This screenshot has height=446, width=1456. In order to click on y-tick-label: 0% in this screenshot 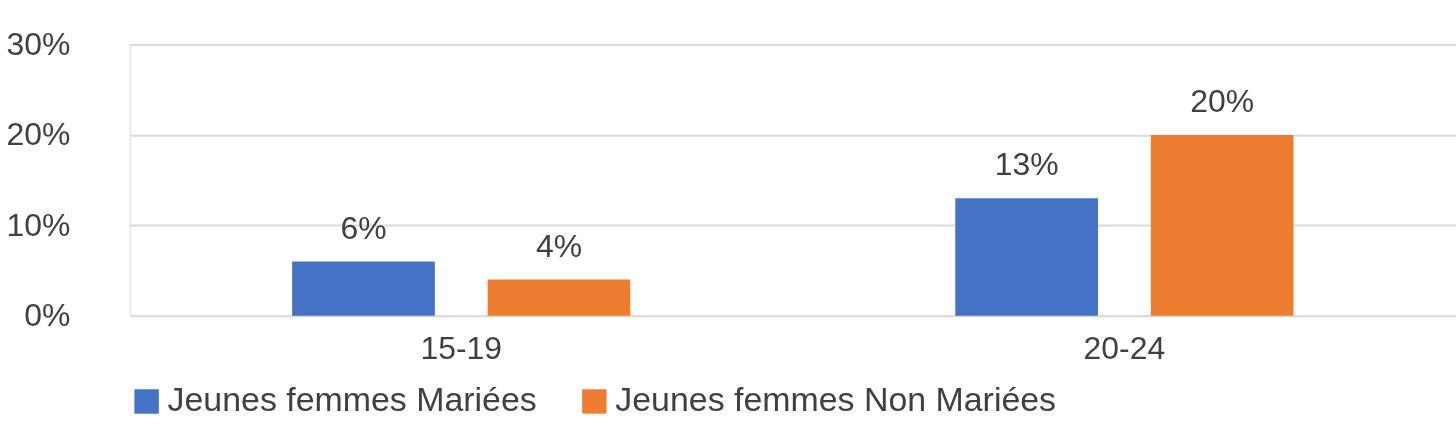, I will do `click(47, 315)`.